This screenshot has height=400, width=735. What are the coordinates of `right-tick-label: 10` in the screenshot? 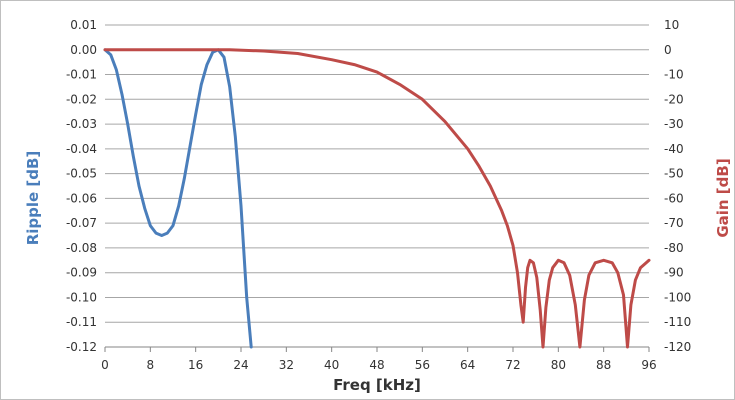 It's located at (671, 25).